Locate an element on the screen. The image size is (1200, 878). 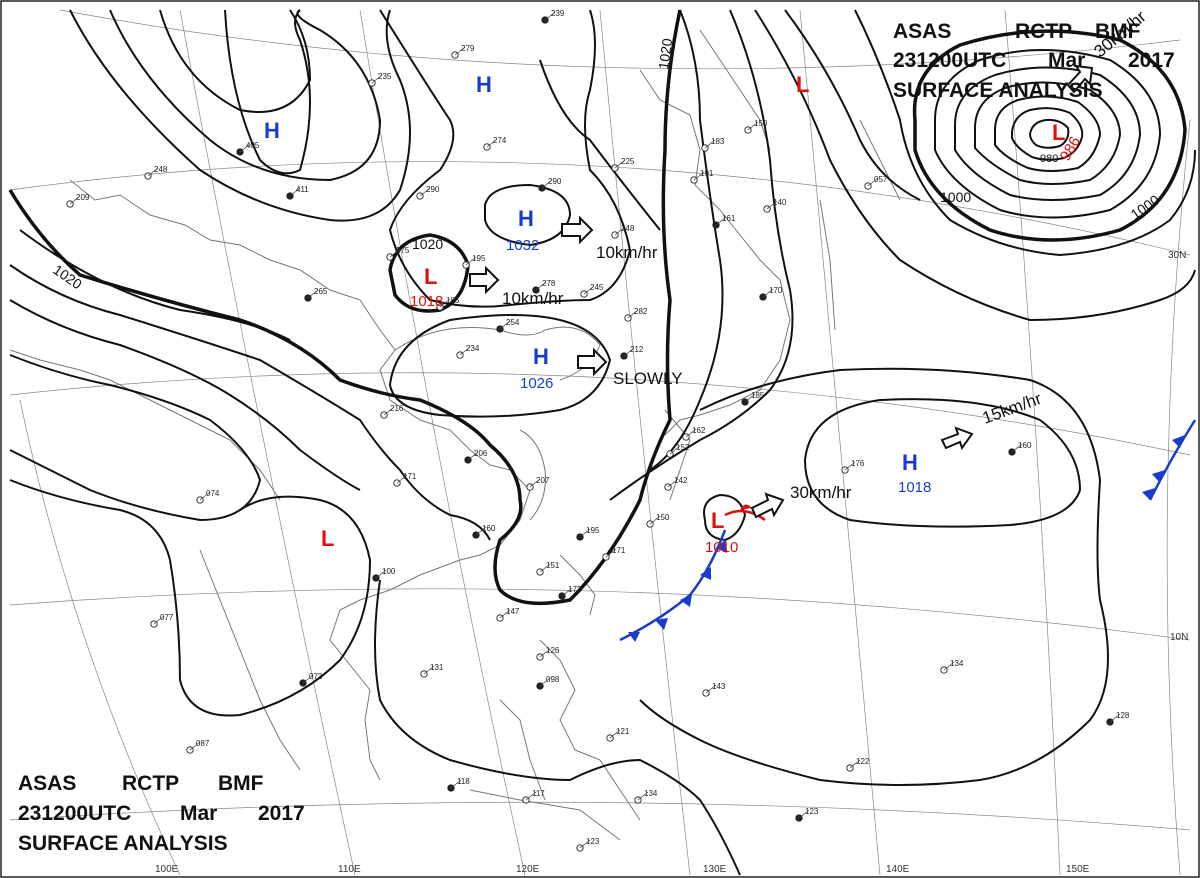
station-pressure: 150 is located at coordinates (663, 517).